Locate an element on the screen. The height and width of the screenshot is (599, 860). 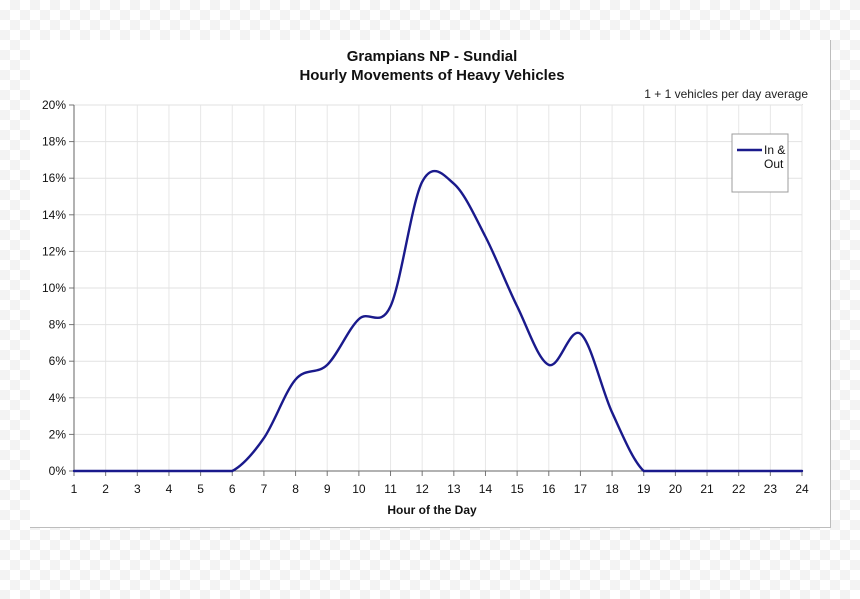
x-axis-tick-label: 13 is located at coordinates (454, 489).